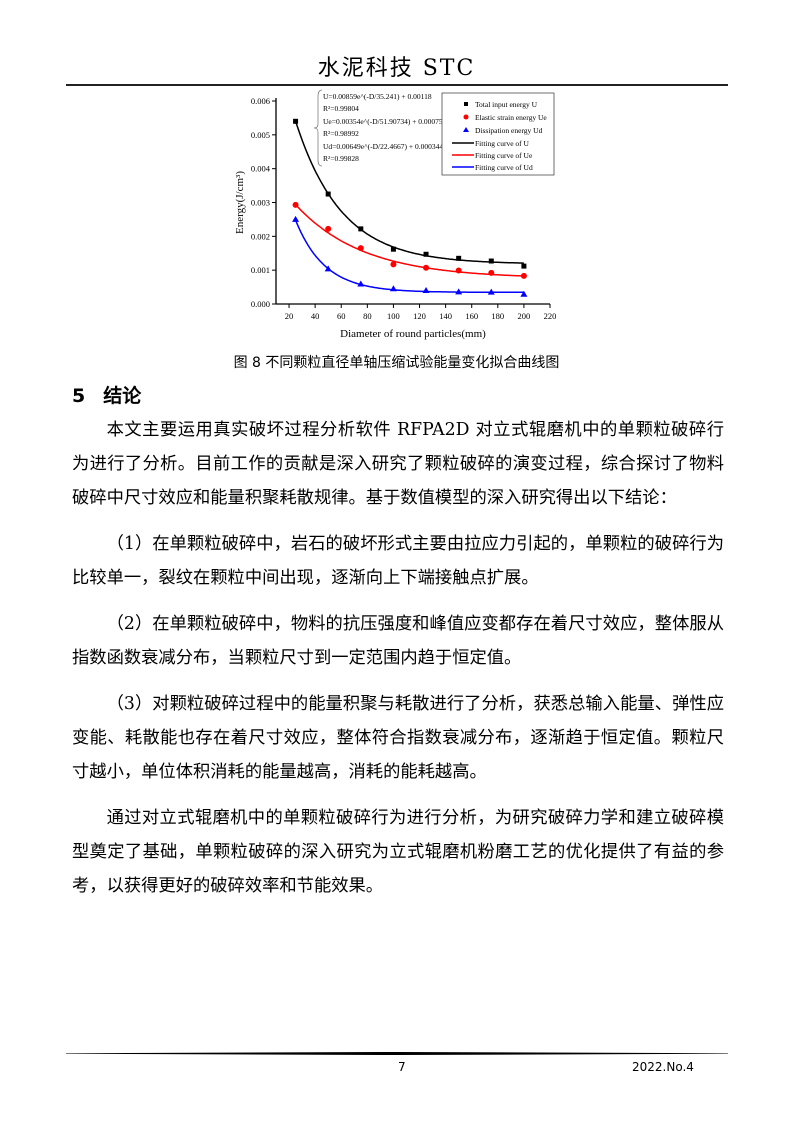 This screenshot has height=1122, width=793. I want to click on legend-label: Fitting curve of U, so click(502, 143).